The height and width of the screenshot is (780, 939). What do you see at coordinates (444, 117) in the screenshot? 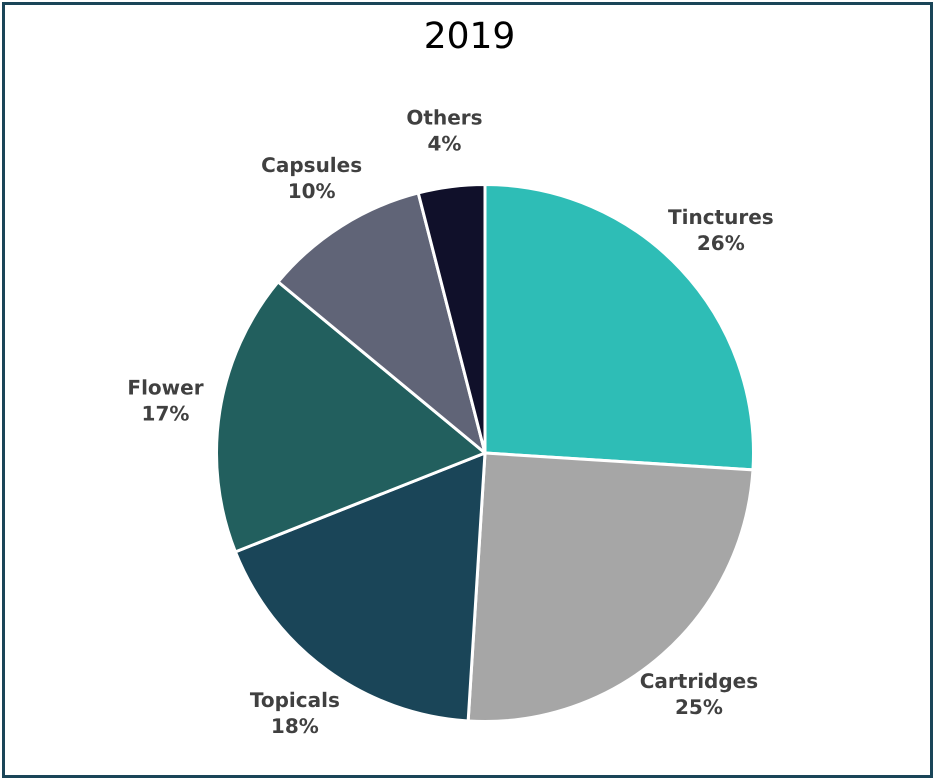
I see `slice-label: Others` at bounding box center [444, 117].